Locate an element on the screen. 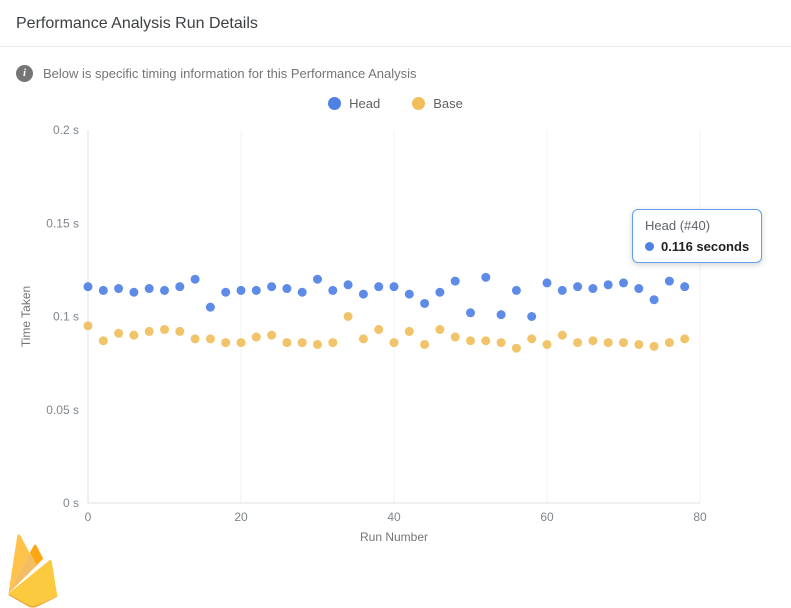  tooltip-series-dot-icon is located at coordinates (649, 246).